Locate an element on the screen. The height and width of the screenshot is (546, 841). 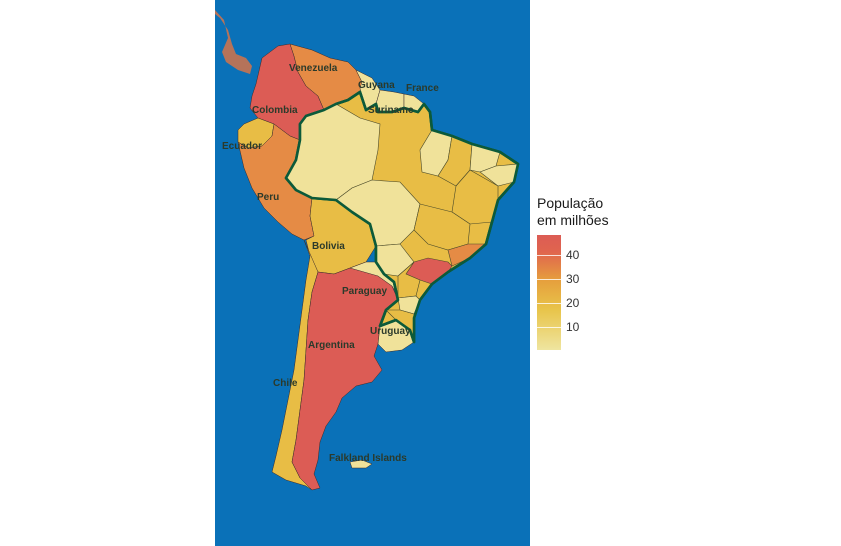
label-falkland-islands: Falkland Islands is located at coordinates (368, 458).